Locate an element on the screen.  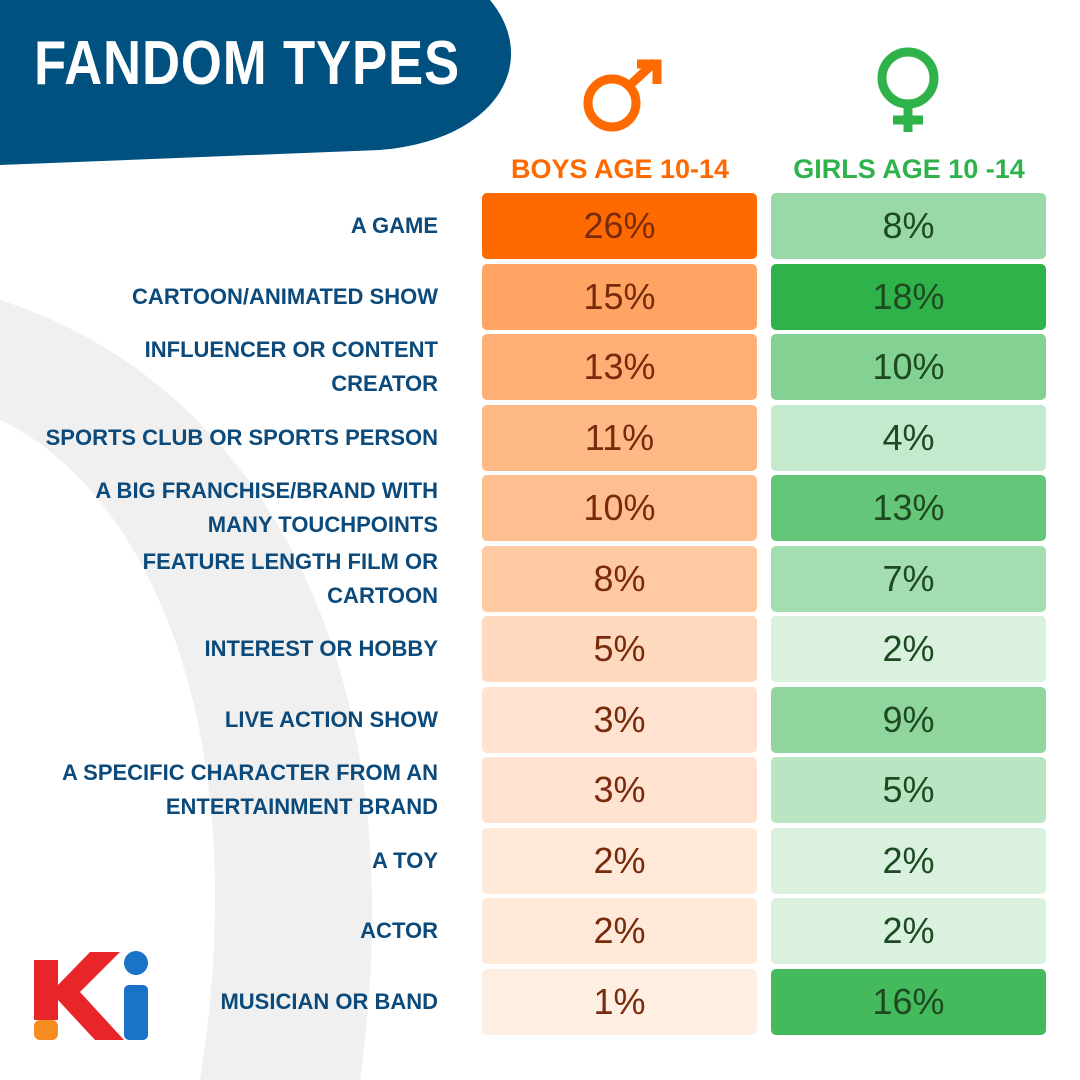
cell-label: 1% is located at coordinates (619, 1001).